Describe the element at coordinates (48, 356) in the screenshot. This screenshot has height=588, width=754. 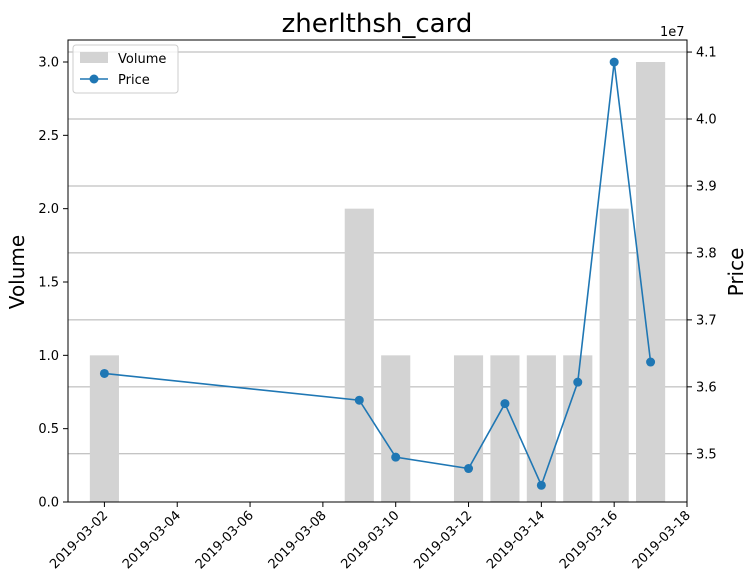
I see `left-y-tick-label: 1.0` at that location.